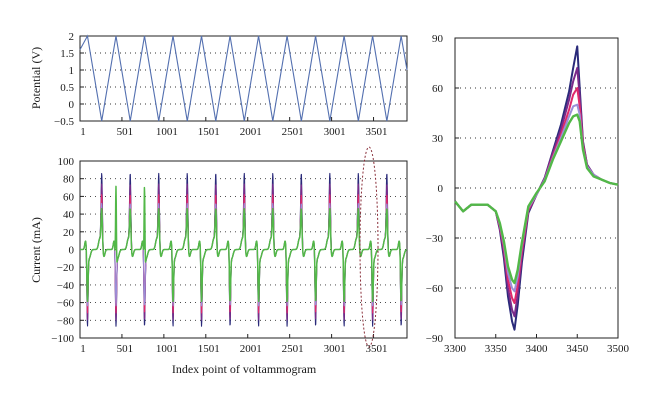  I want to click on zoom-y-tick-label: −30, so click(435, 239).